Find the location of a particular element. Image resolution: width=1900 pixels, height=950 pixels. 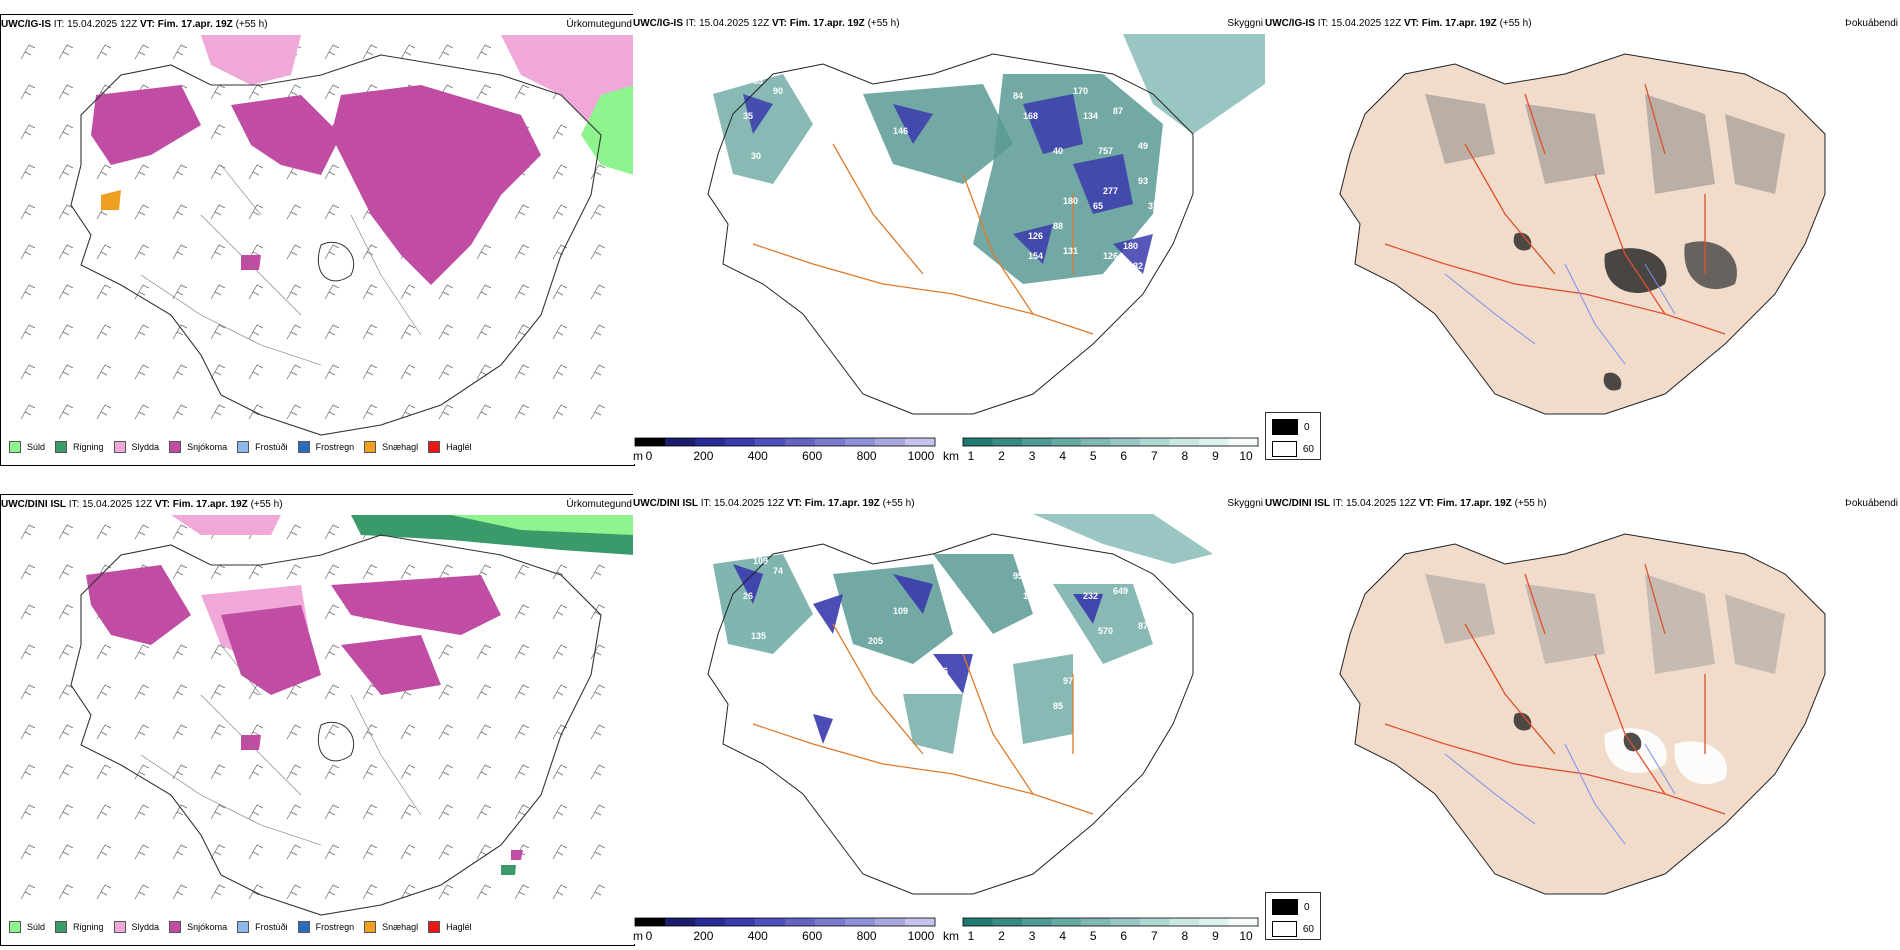

colorbar-tick: 3 is located at coordinates (1032, 936).